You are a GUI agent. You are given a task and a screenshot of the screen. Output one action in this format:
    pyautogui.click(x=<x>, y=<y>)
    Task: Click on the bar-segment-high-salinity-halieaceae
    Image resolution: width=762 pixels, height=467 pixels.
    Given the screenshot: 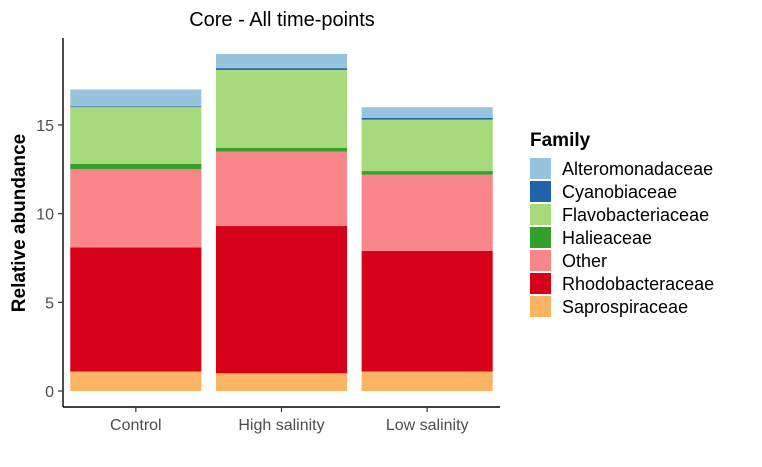 What is the action you would take?
    pyautogui.click(x=281, y=149)
    